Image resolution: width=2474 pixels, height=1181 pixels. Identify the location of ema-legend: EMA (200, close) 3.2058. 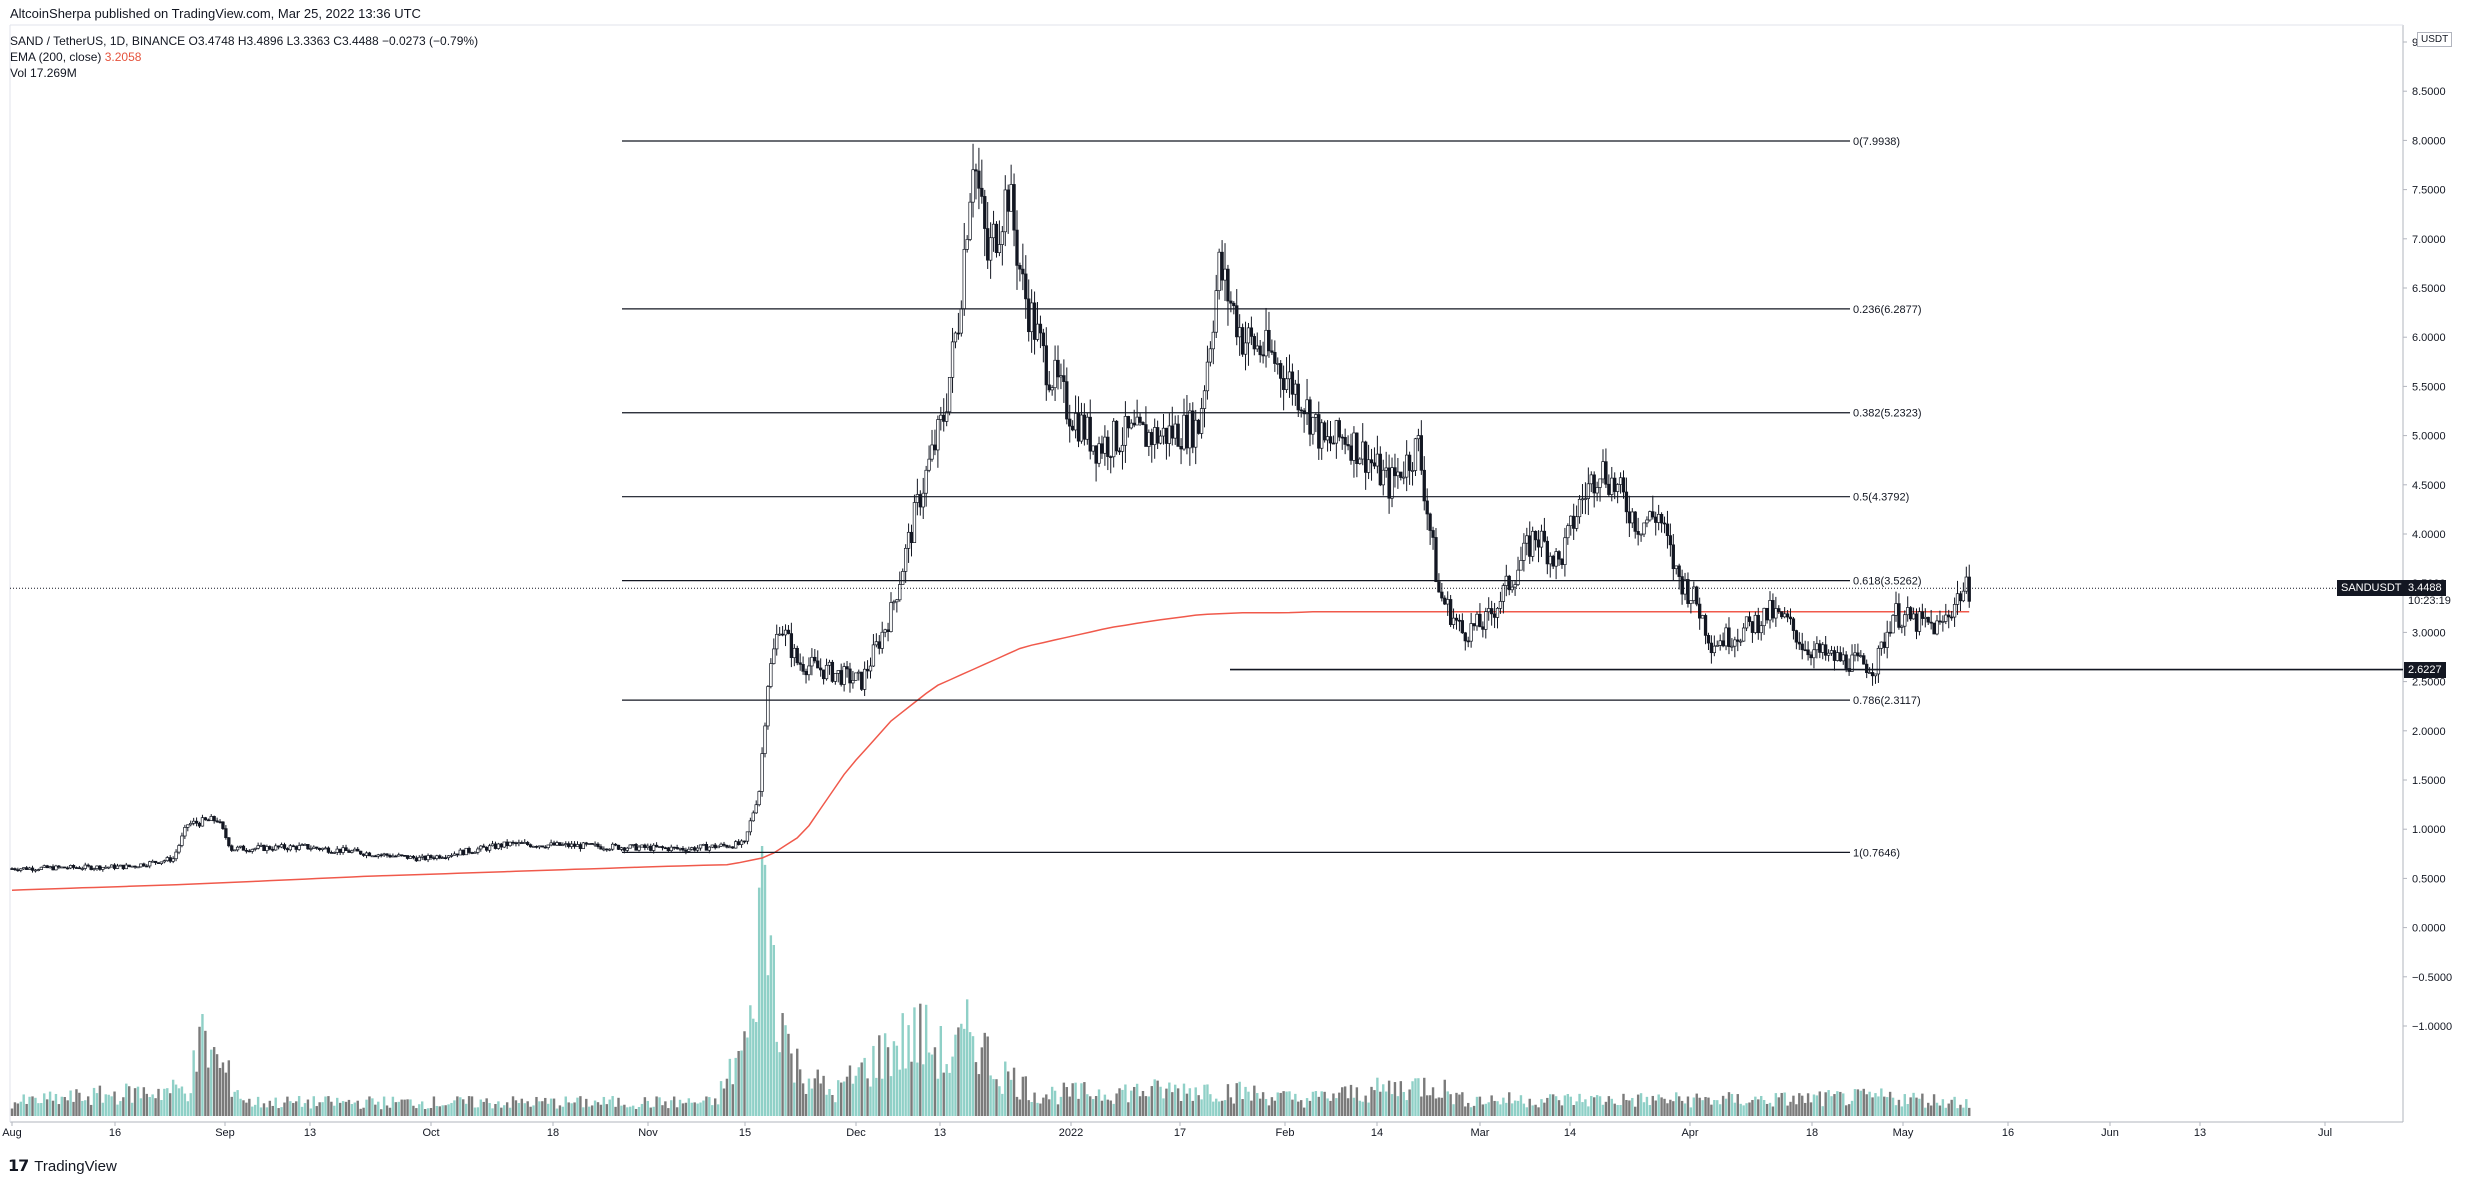
(244, 57).